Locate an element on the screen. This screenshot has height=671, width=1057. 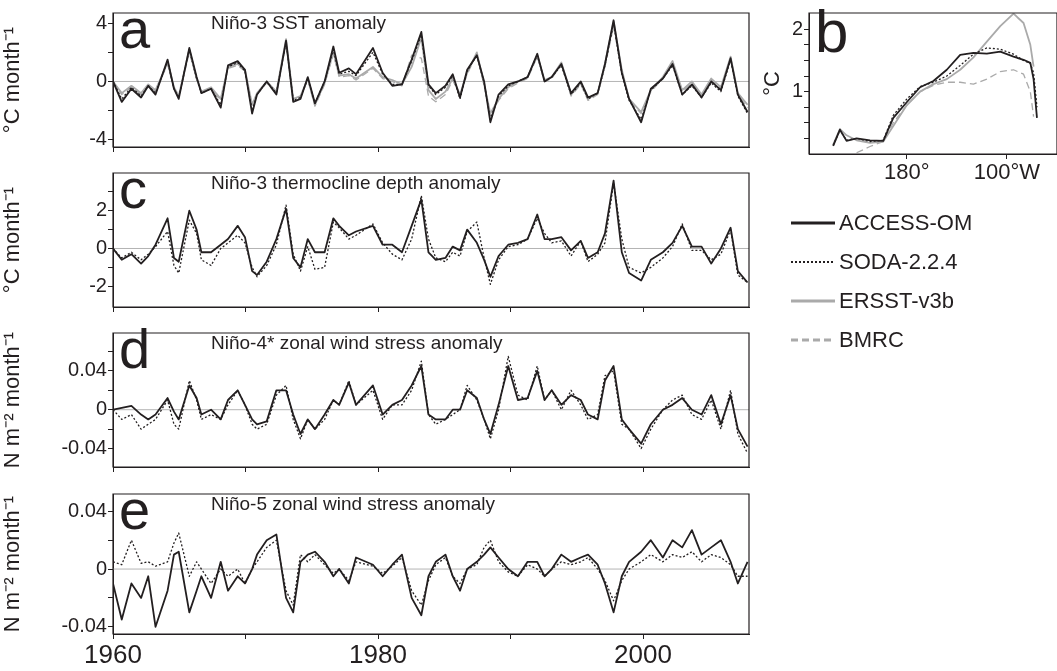
annotation: d is located at coordinates (135, 349).